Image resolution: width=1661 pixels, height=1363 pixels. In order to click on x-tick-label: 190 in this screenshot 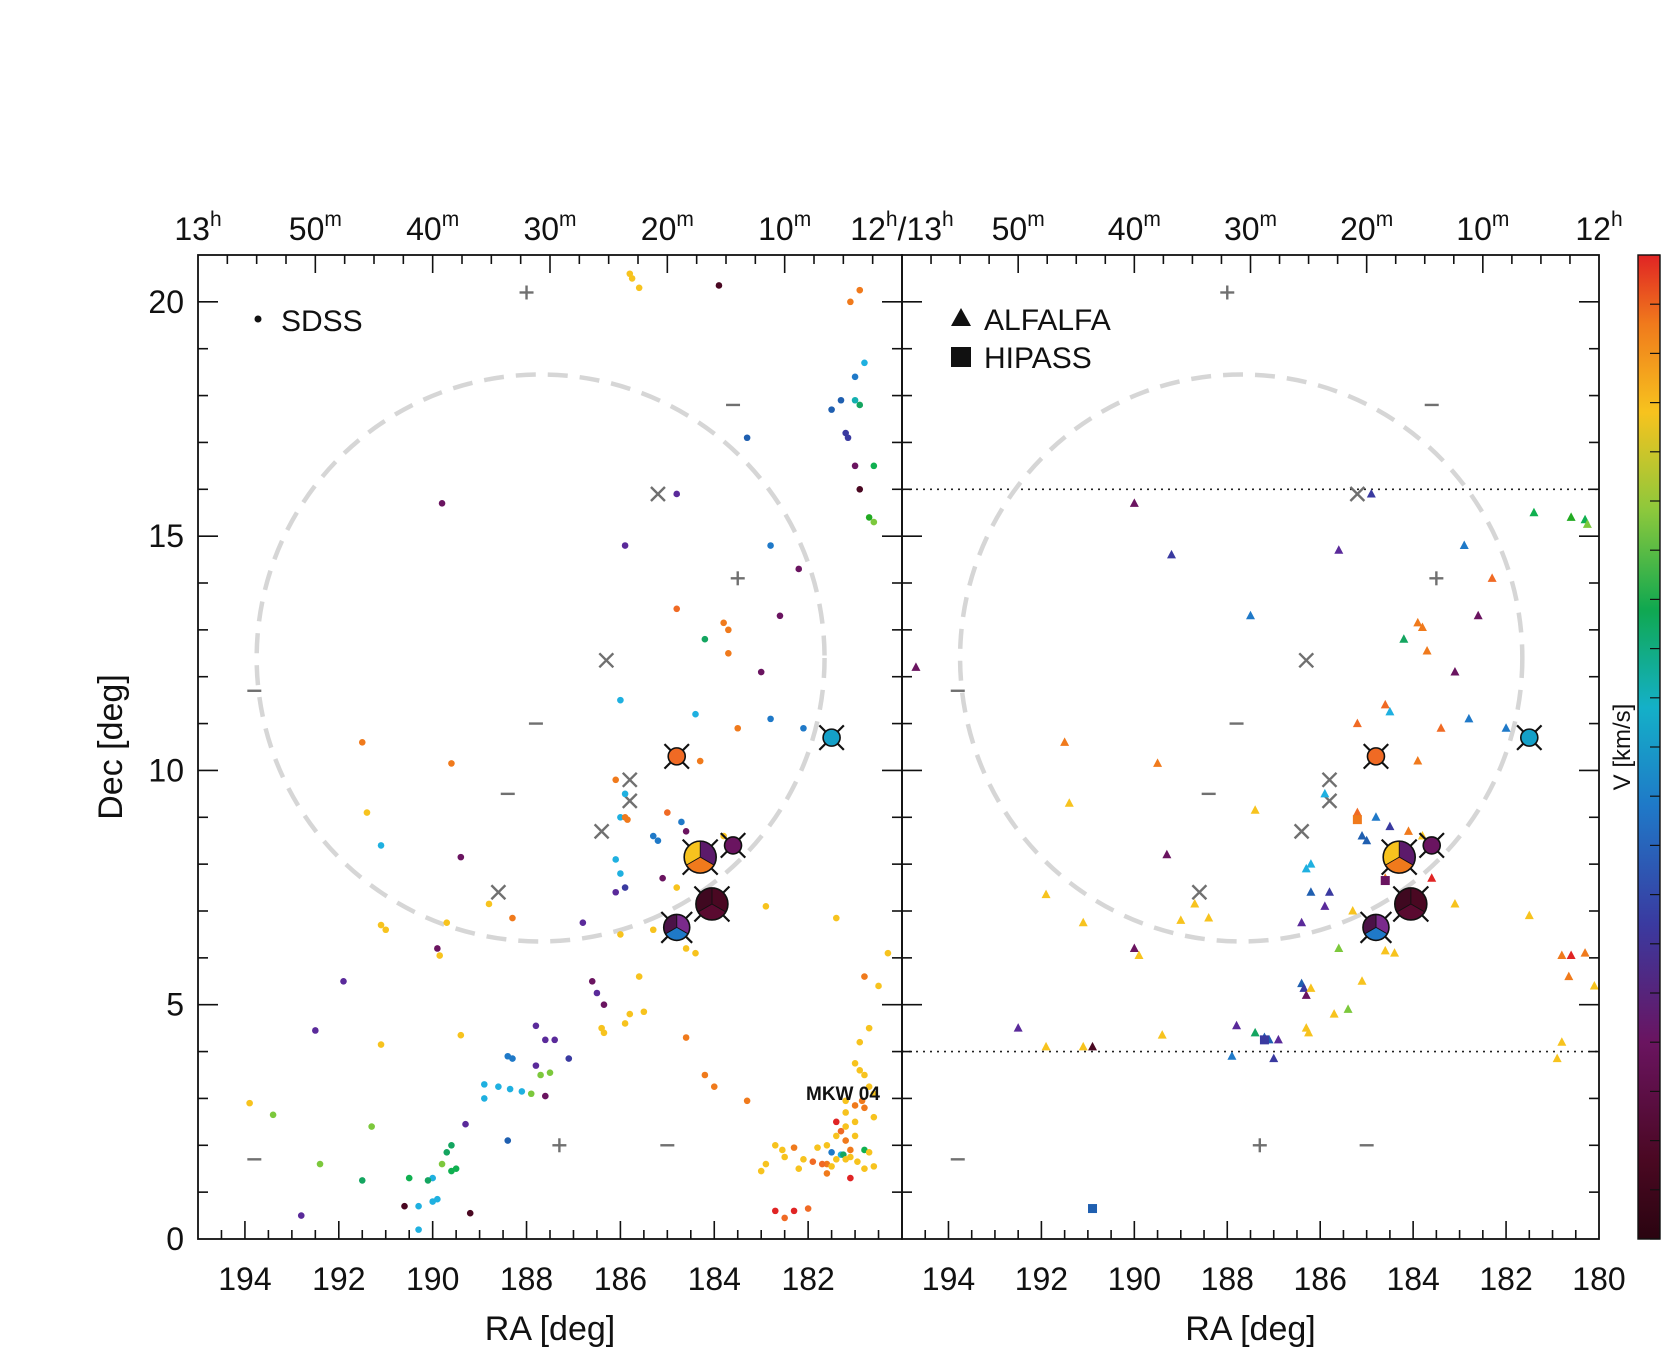, I will do `click(1134, 1279)`.